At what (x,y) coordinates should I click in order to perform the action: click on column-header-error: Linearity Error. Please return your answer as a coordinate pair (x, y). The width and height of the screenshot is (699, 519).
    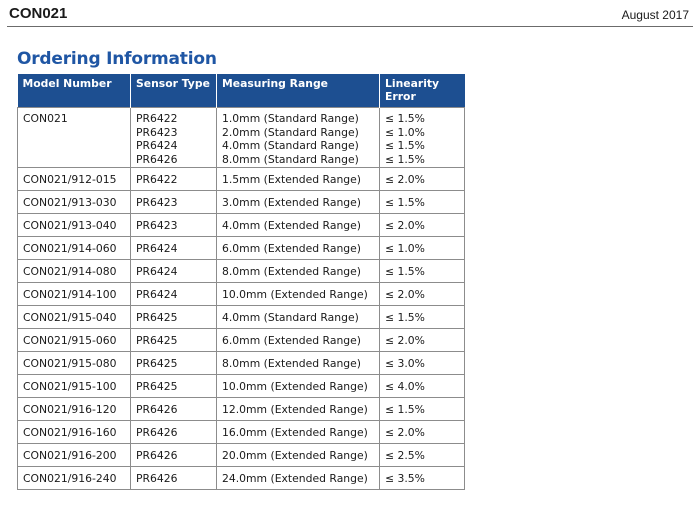
    Looking at the image, I should click on (422, 91).